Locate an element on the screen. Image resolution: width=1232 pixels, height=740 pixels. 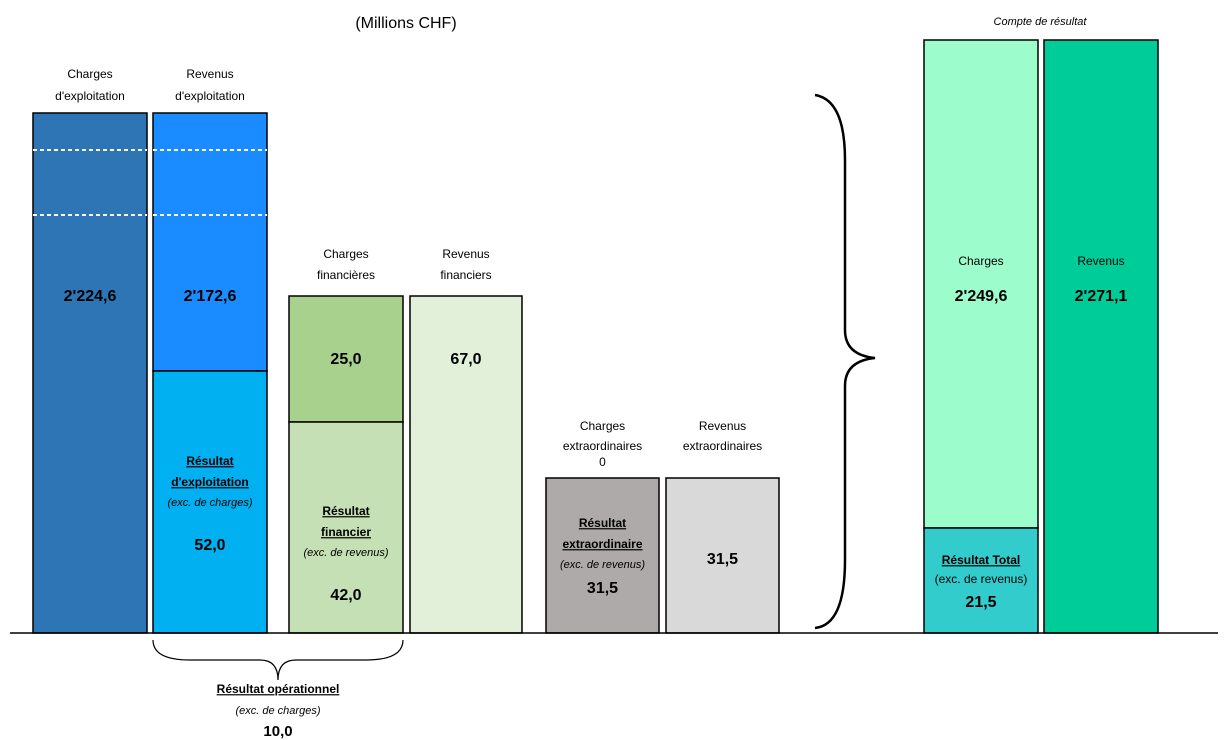
result-value: 31,5 is located at coordinates (602, 588).